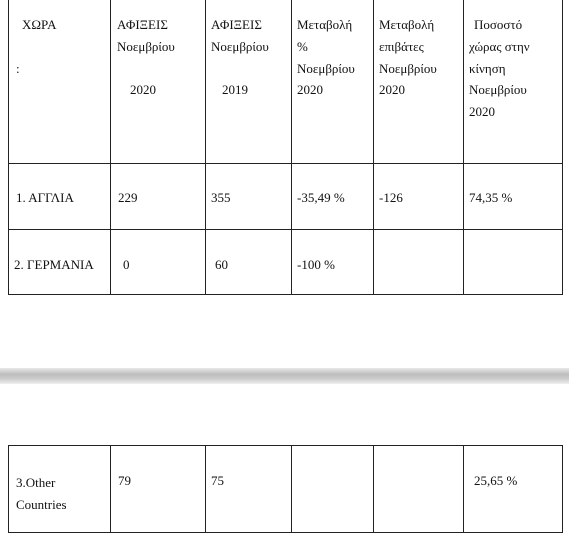  What do you see at coordinates (499, 46) in the screenshot?
I see `header-text: χώρας στην` at bounding box center [499, 46].